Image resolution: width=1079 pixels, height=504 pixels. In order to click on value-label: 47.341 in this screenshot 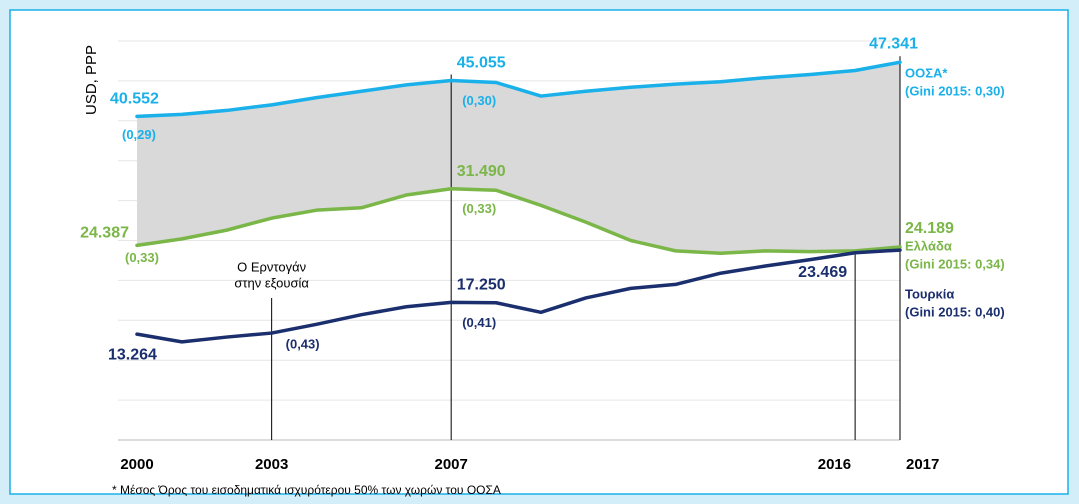, I will do `click(893, 43)`.